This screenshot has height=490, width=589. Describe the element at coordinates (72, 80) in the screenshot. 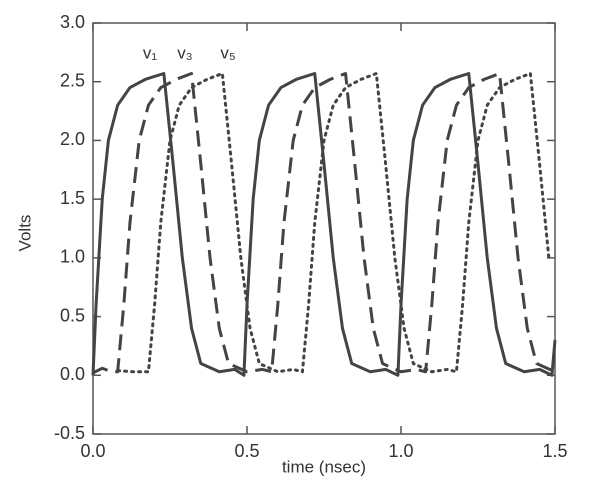

I see `y-tick-label: 2.5` at that location.